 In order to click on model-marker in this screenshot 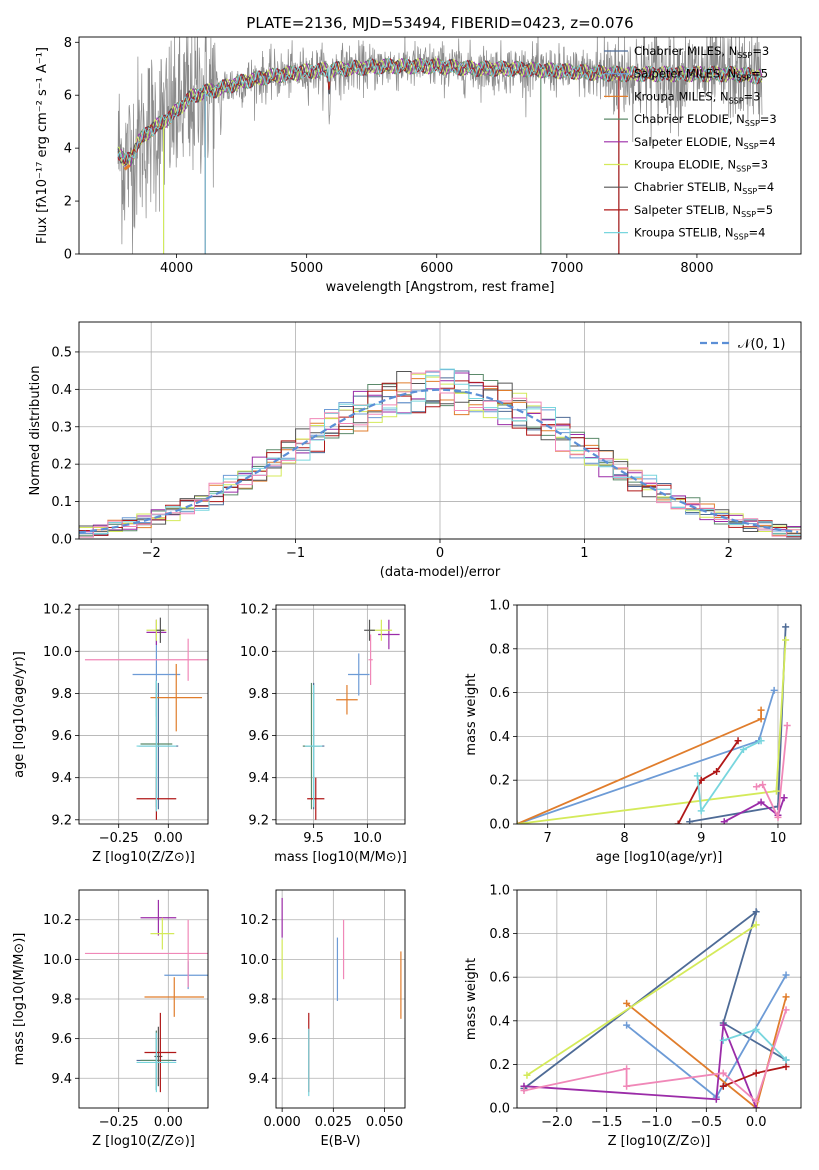, I will do `click(127, 167)`.